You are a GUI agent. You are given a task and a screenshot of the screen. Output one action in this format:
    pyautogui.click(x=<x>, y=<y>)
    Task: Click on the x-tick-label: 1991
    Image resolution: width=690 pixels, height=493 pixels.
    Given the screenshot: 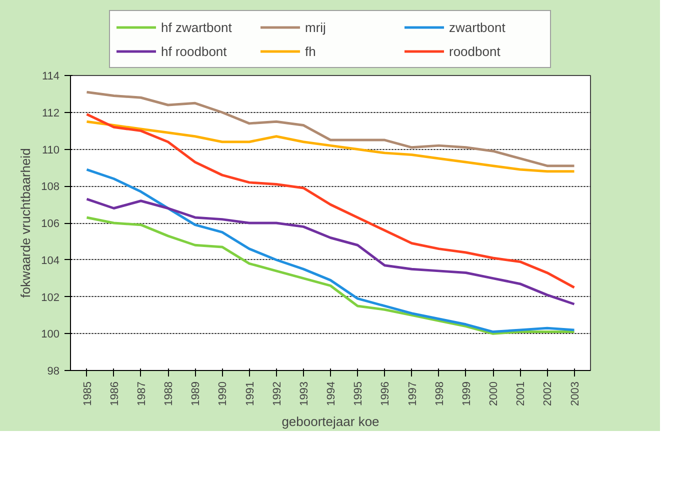 What is the action you would take?
    pyautogui.click(x=250, y=393)
    